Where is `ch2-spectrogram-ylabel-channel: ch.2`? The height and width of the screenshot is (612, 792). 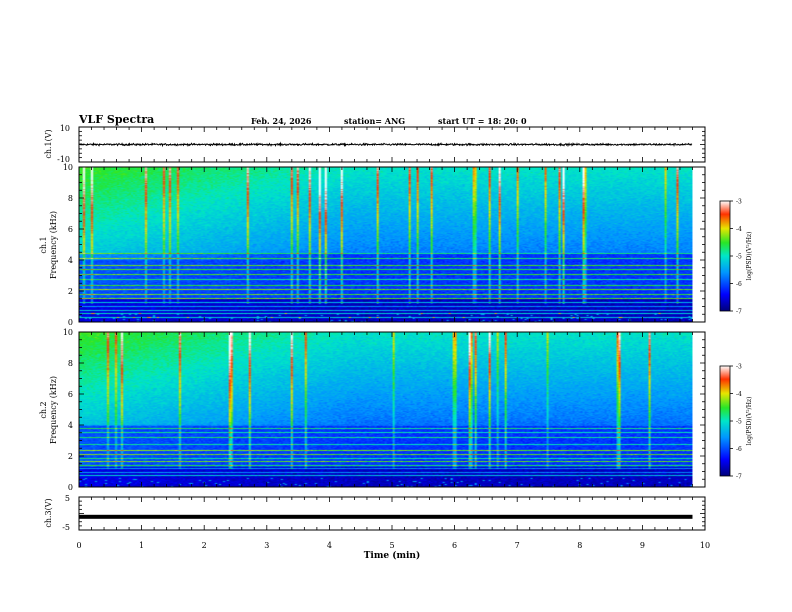 ch2-spectrogram-ylabel-channel: ch.2 is located at coordinates (43, 409).